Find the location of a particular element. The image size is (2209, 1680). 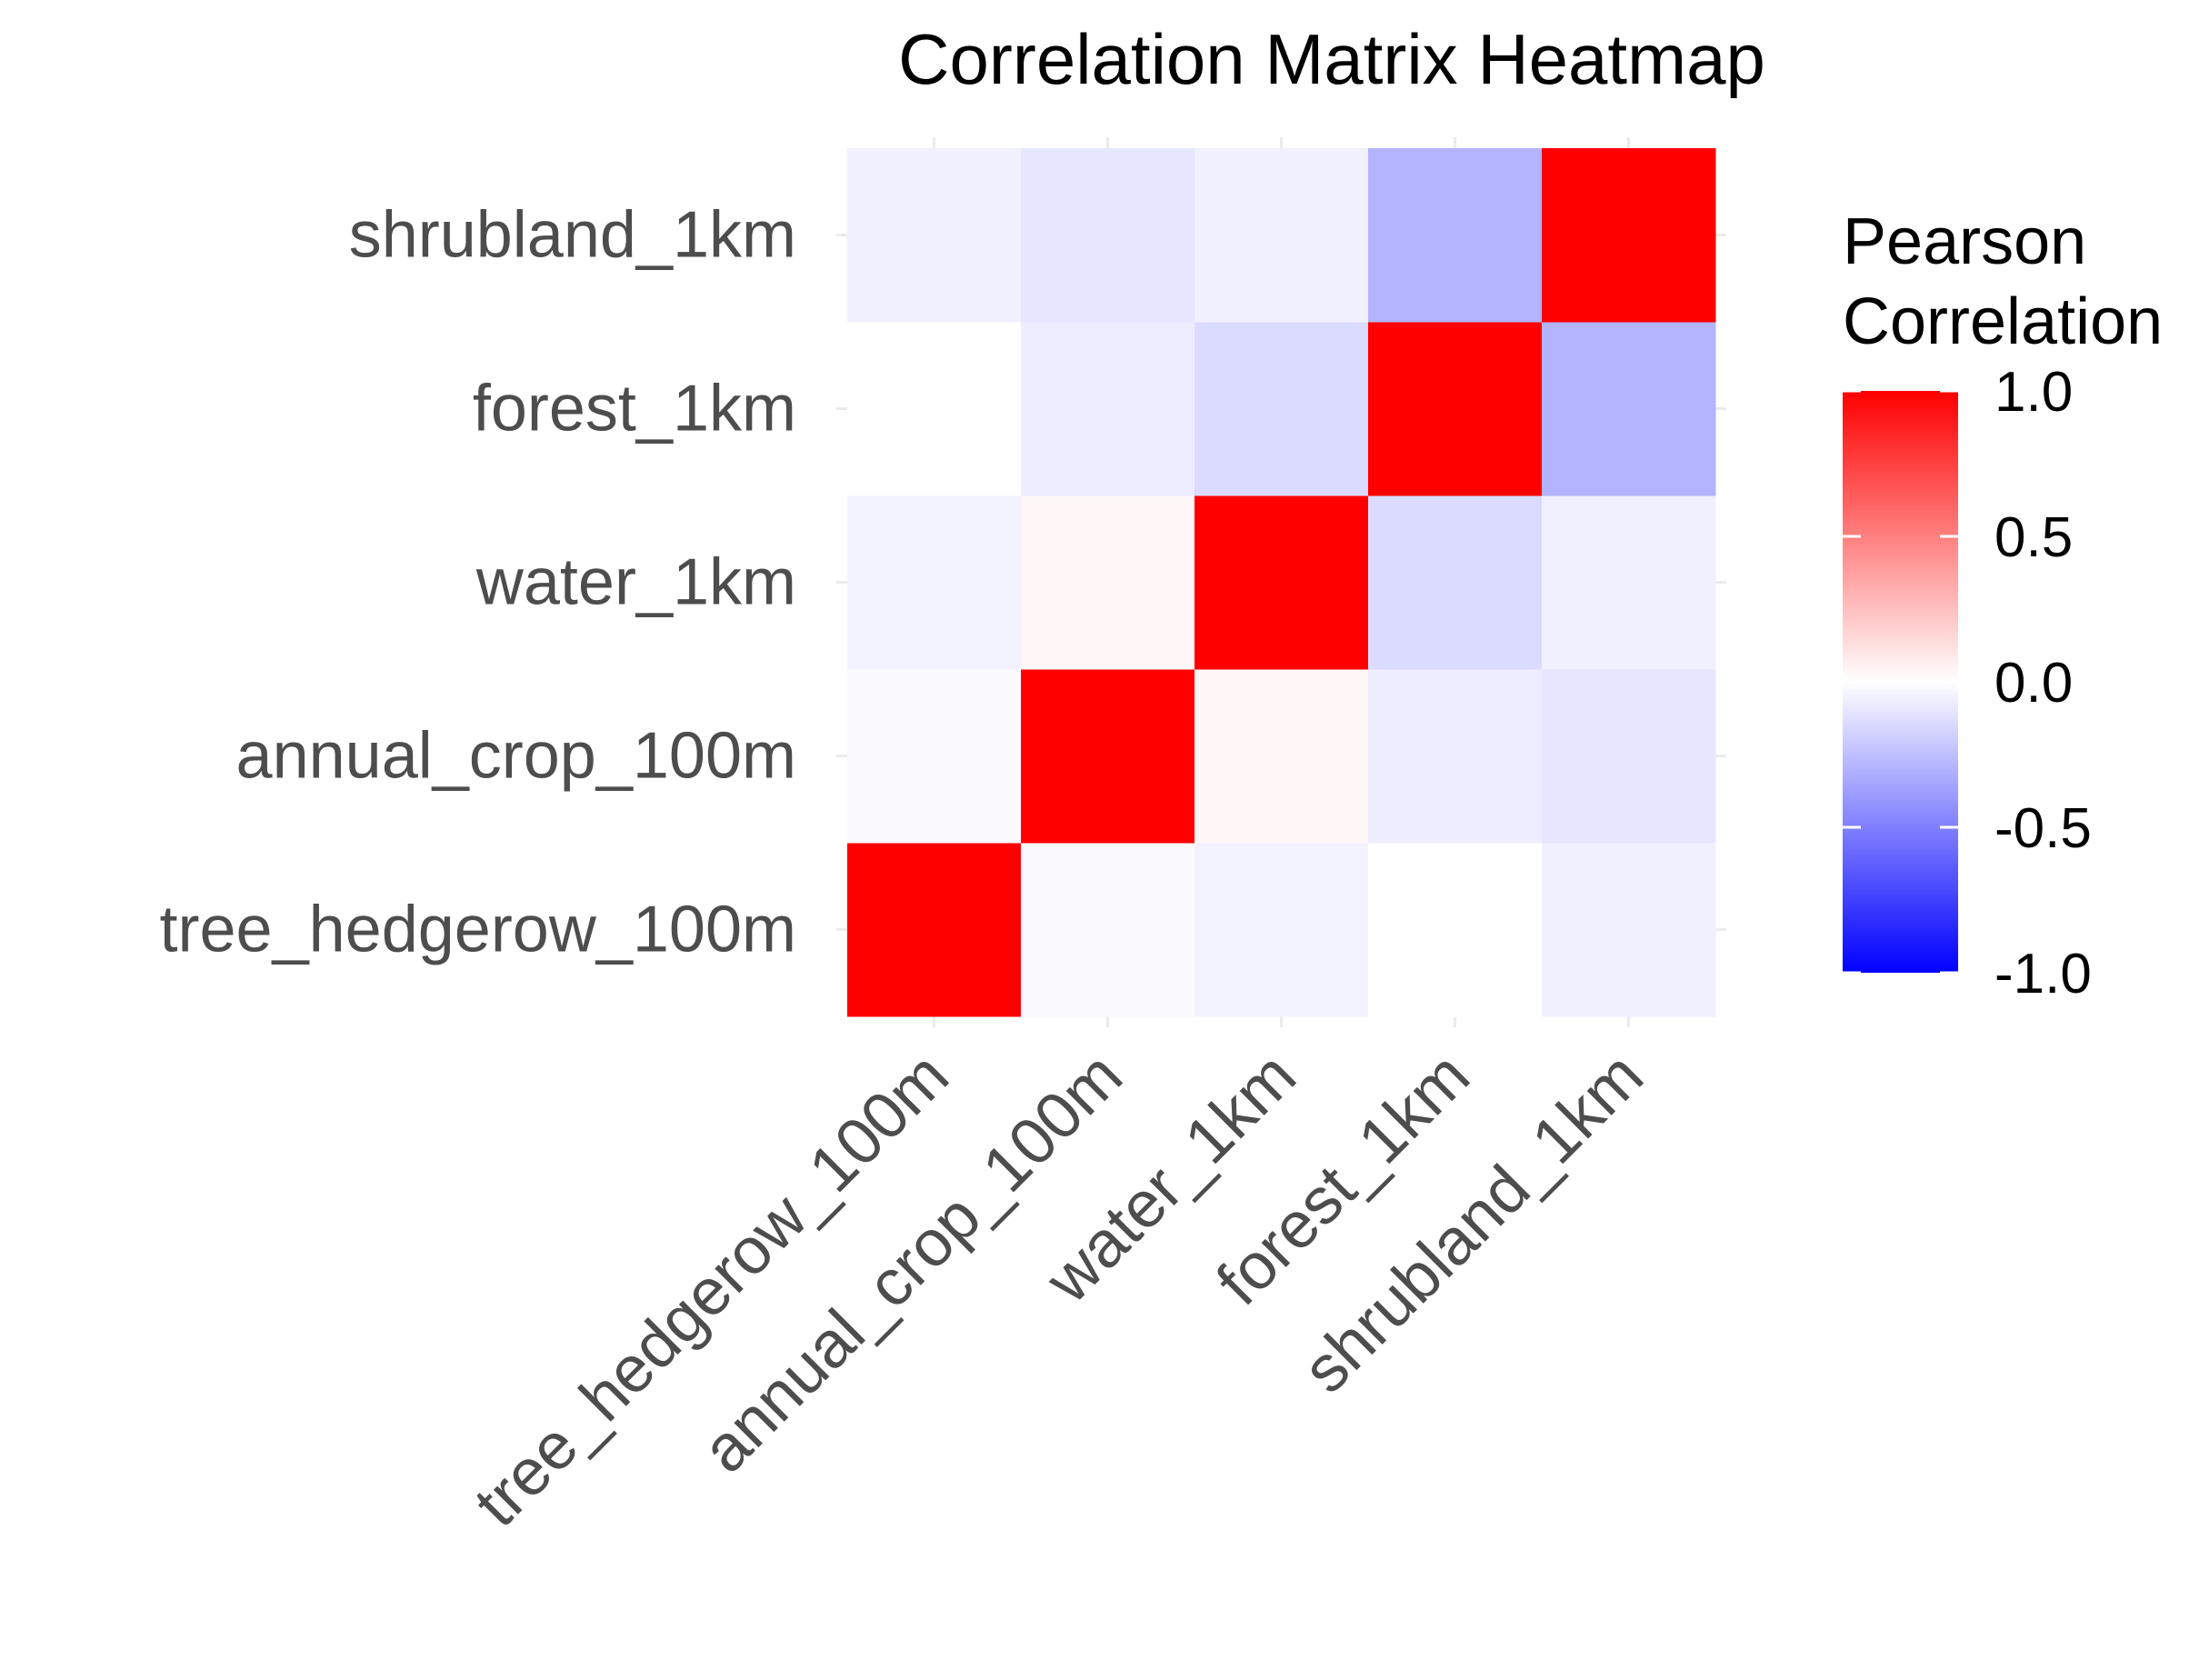

heatmap-cell-forest_1km-shrubland_1km is located at coordinates (1456, 235).